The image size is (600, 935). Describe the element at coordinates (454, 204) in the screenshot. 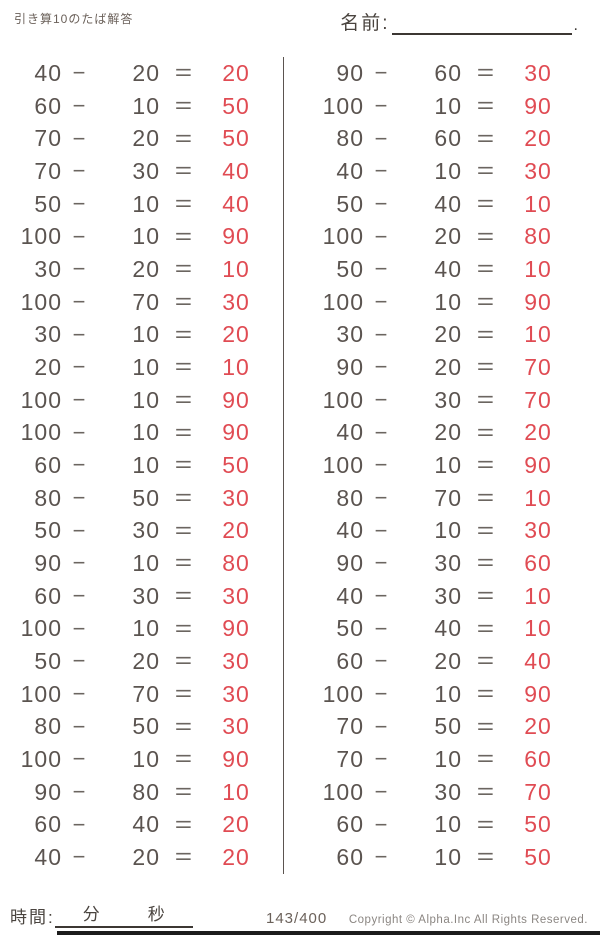

I see `problem-row: 50− 40 = 10` at that location.